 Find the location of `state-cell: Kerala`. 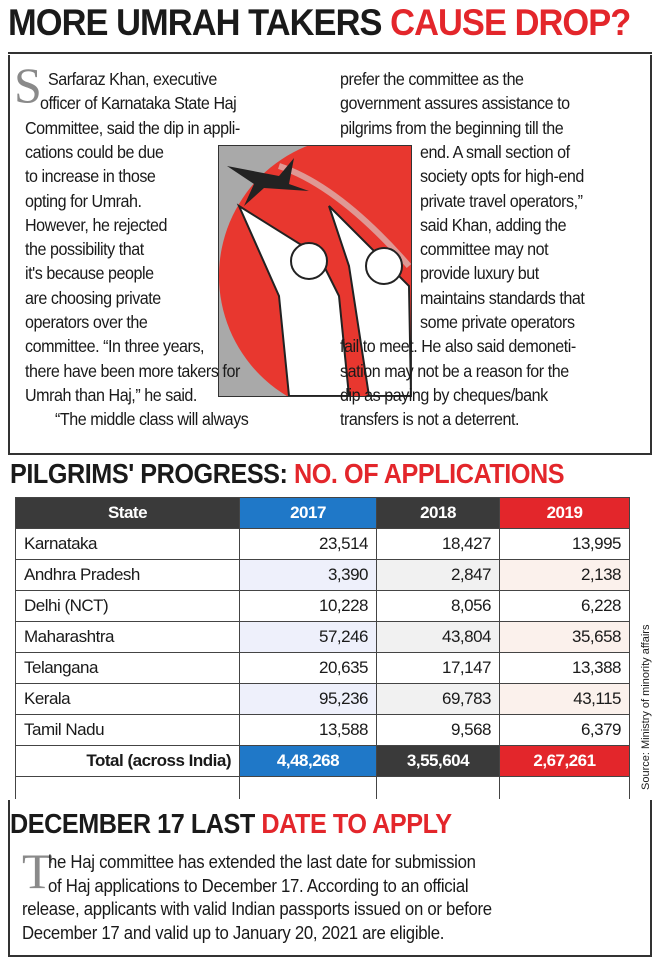

state-cell: Kerala is located at coordinates (127, 699).